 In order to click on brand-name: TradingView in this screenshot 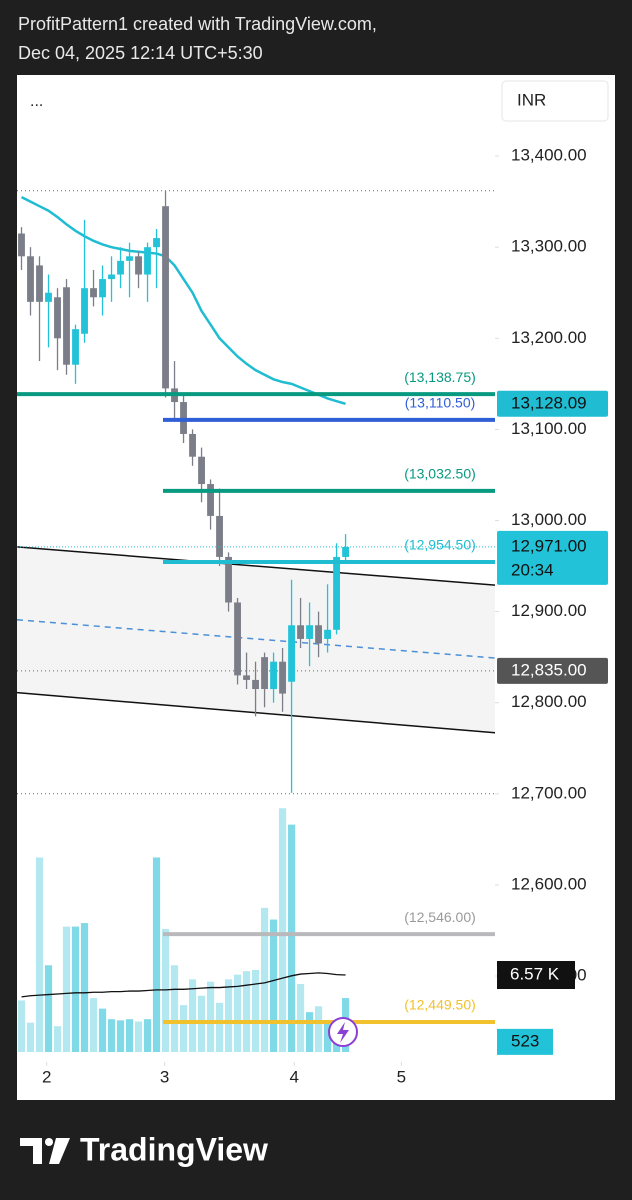, I will do `click(174, 1149)`.